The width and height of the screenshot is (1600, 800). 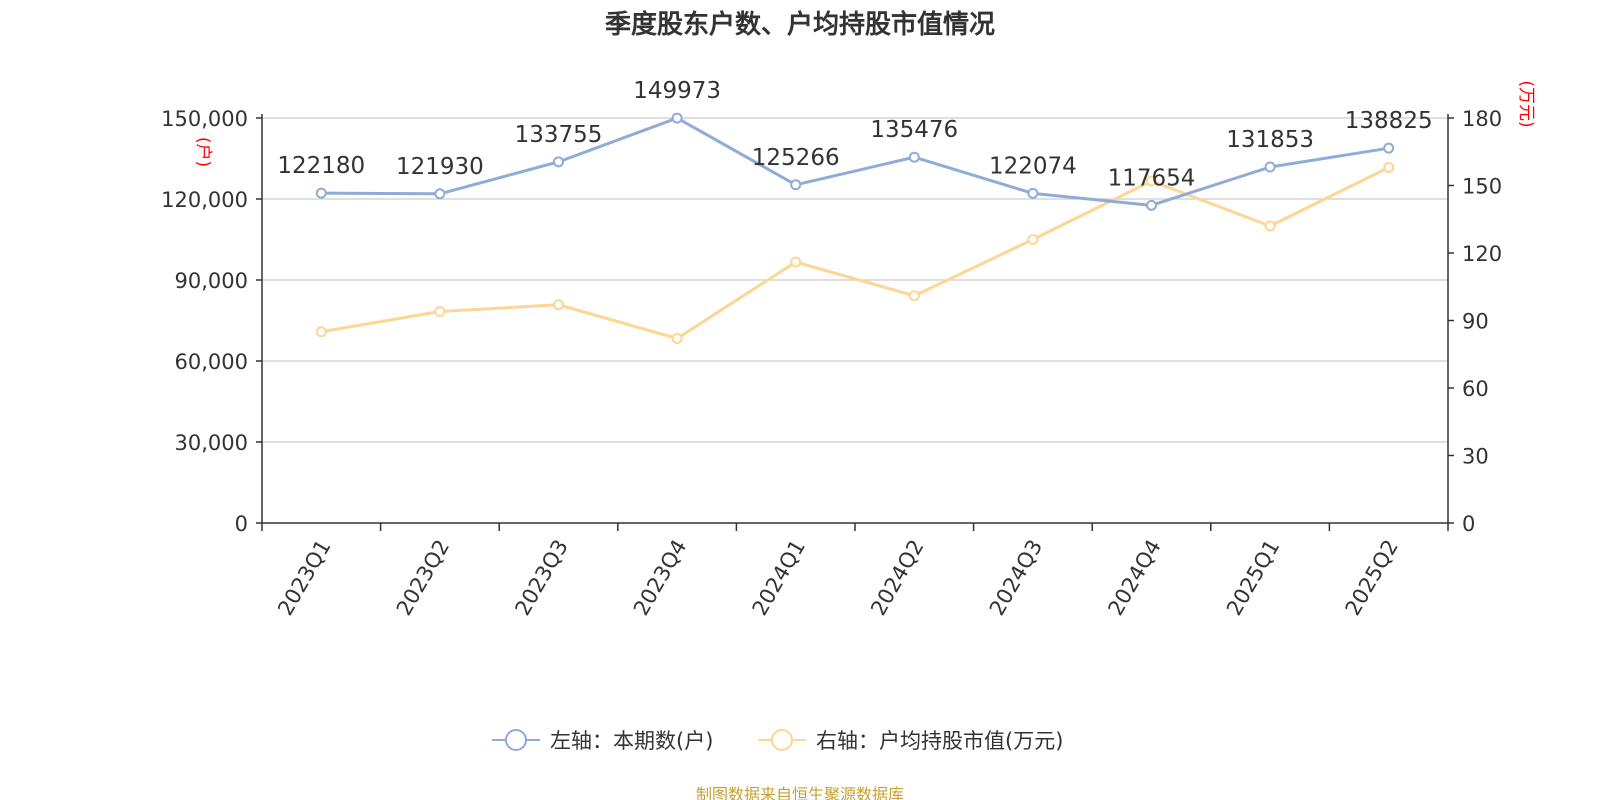 I want to click on left-axis-tick-label: 0, so click(x=241, y=524).